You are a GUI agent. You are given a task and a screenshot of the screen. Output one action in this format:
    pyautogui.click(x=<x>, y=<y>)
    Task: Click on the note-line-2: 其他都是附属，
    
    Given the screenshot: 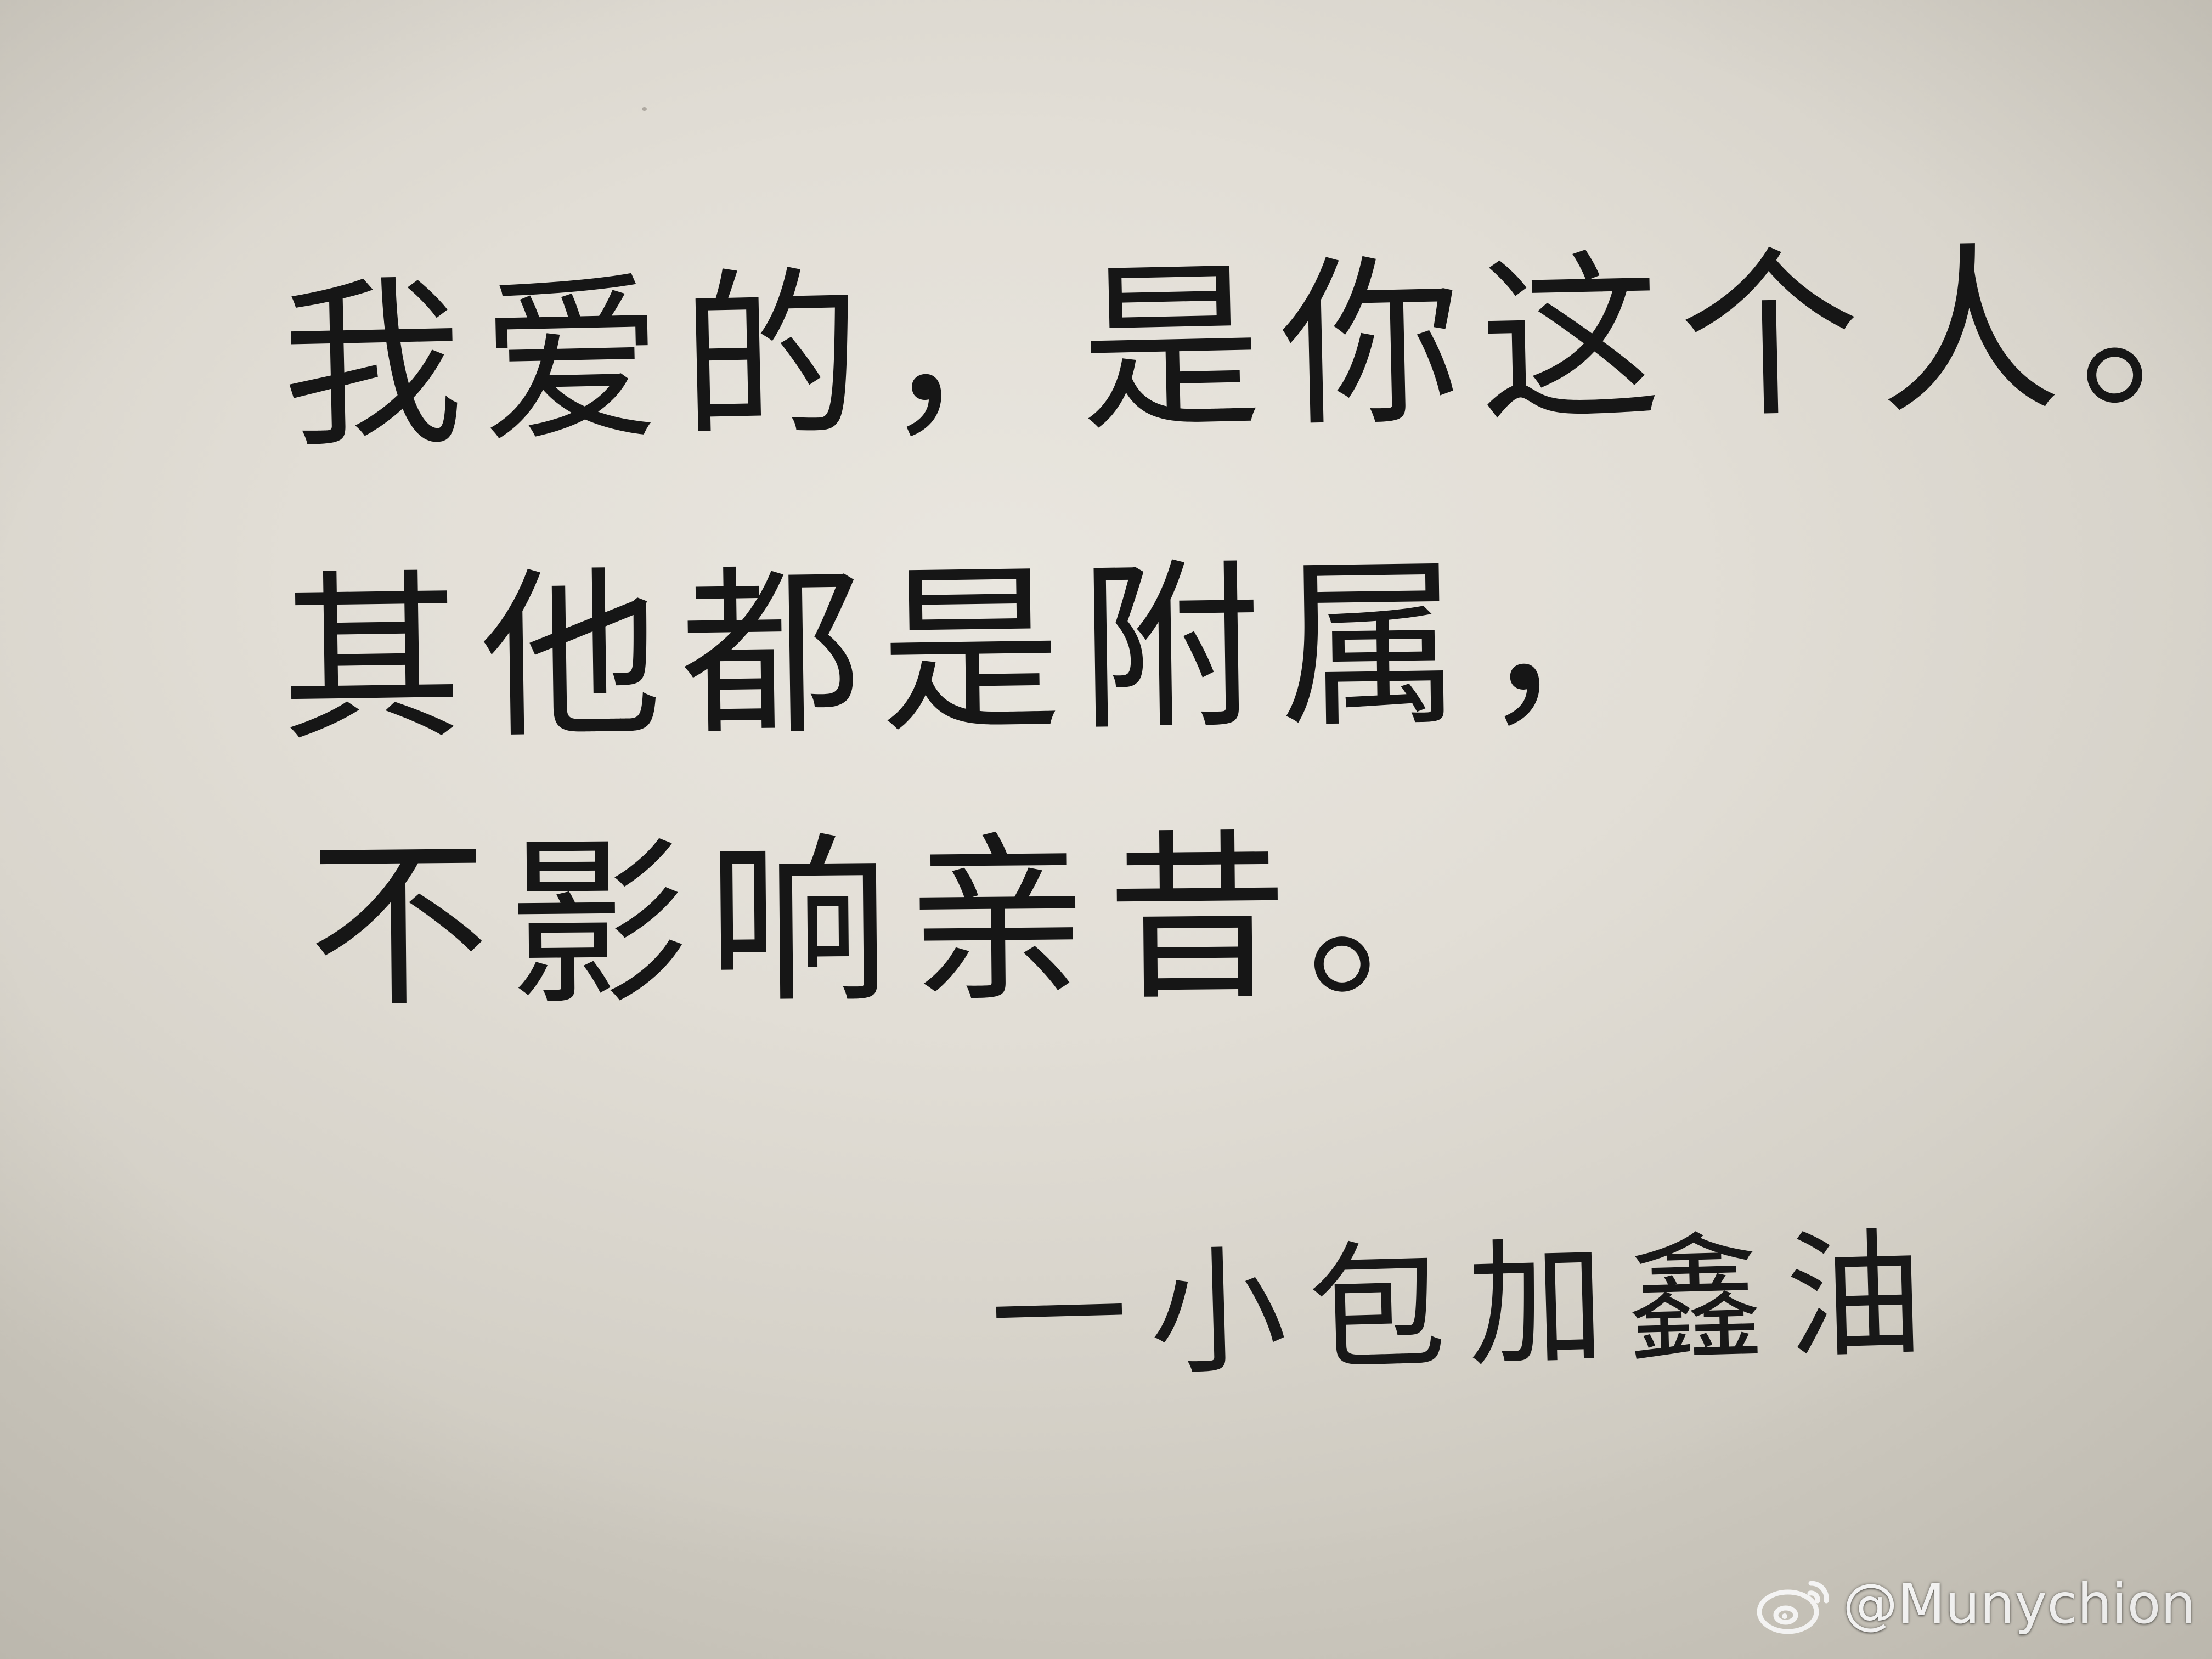 What is the action you would take?
    pyautogui.click(x=979, y=651)
    